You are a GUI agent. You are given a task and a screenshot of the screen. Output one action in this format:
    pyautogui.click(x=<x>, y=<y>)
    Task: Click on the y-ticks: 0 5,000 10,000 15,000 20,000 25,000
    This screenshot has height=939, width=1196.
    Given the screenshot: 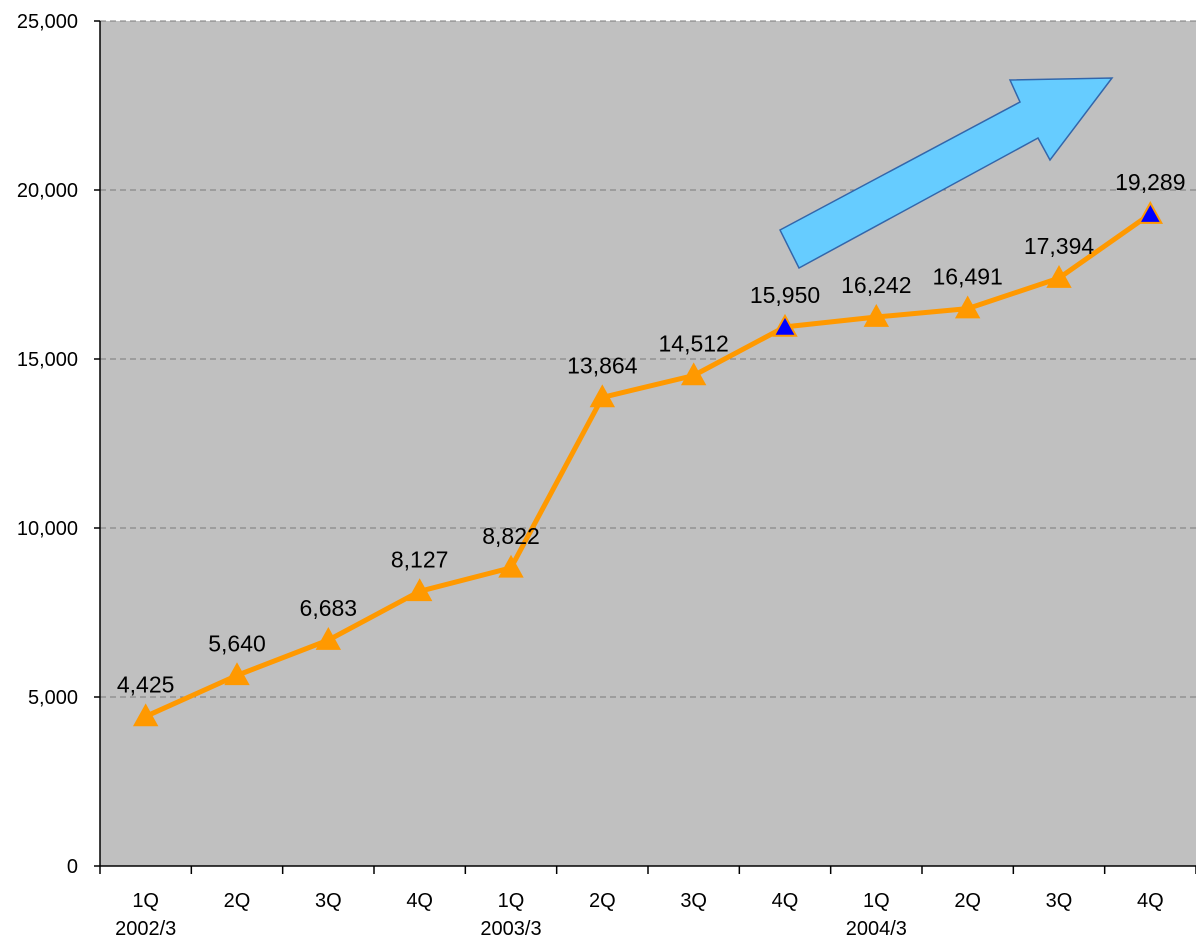 What is the action you would take?
    pyautogui.click(x=58, y=444)
    